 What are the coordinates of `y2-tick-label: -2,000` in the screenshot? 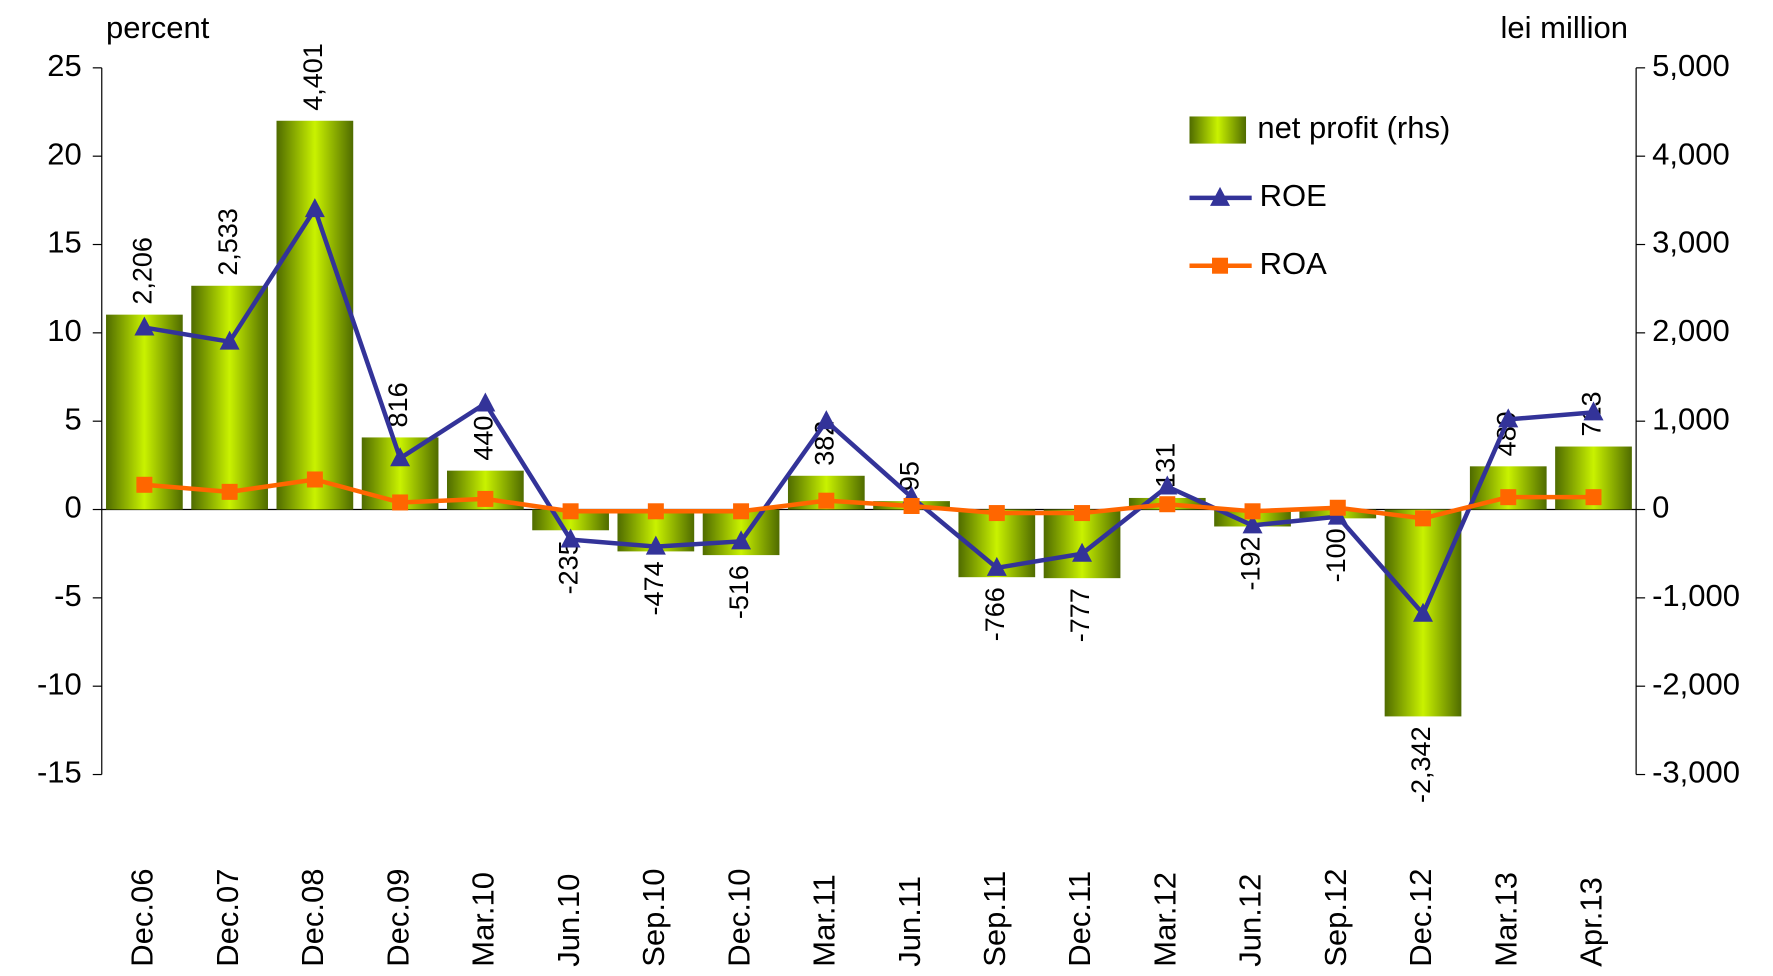 It's located at (1696, 683).